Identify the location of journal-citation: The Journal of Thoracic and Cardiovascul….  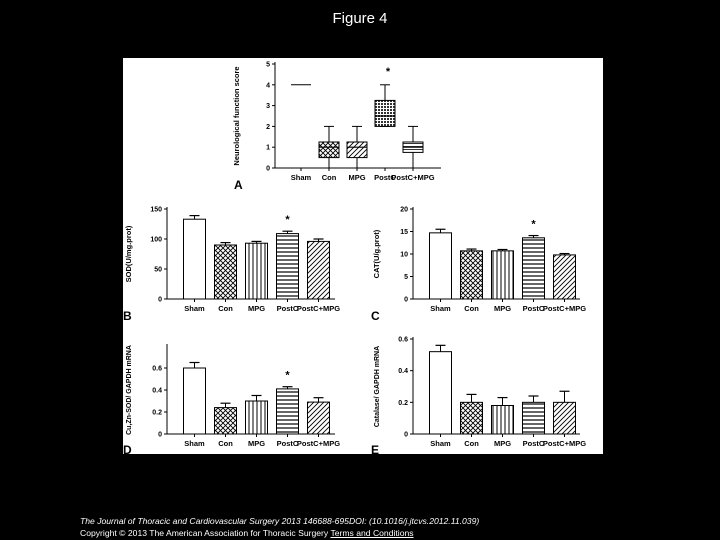
(280, 521).